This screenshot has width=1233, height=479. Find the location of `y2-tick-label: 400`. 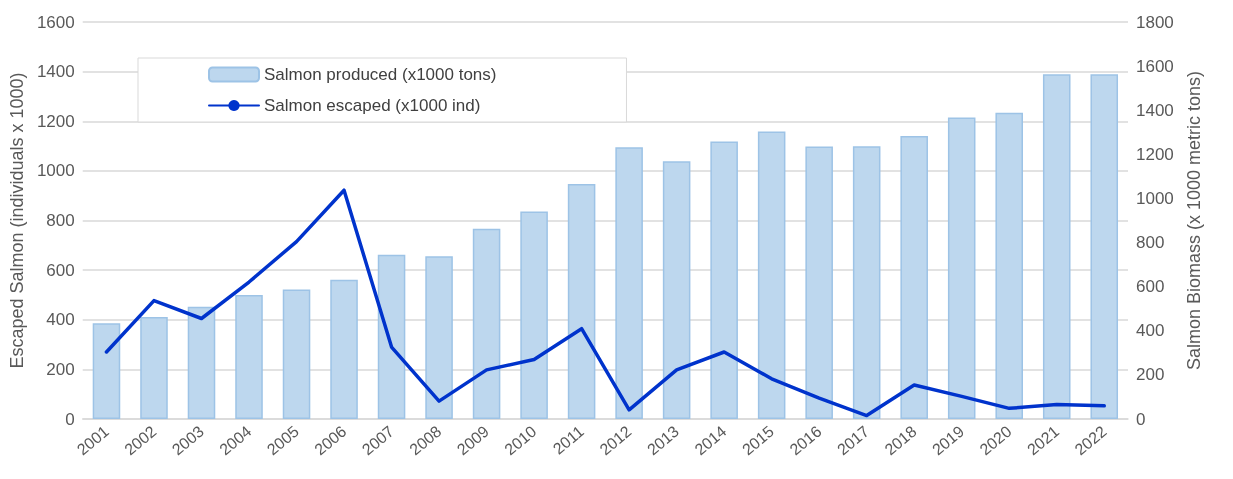

y2-tick-label: 400 is located at coordinates (1150, 331).